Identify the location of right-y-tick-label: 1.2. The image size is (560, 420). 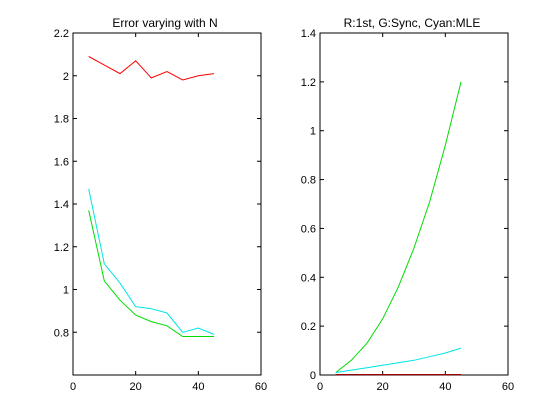
(308, 83).